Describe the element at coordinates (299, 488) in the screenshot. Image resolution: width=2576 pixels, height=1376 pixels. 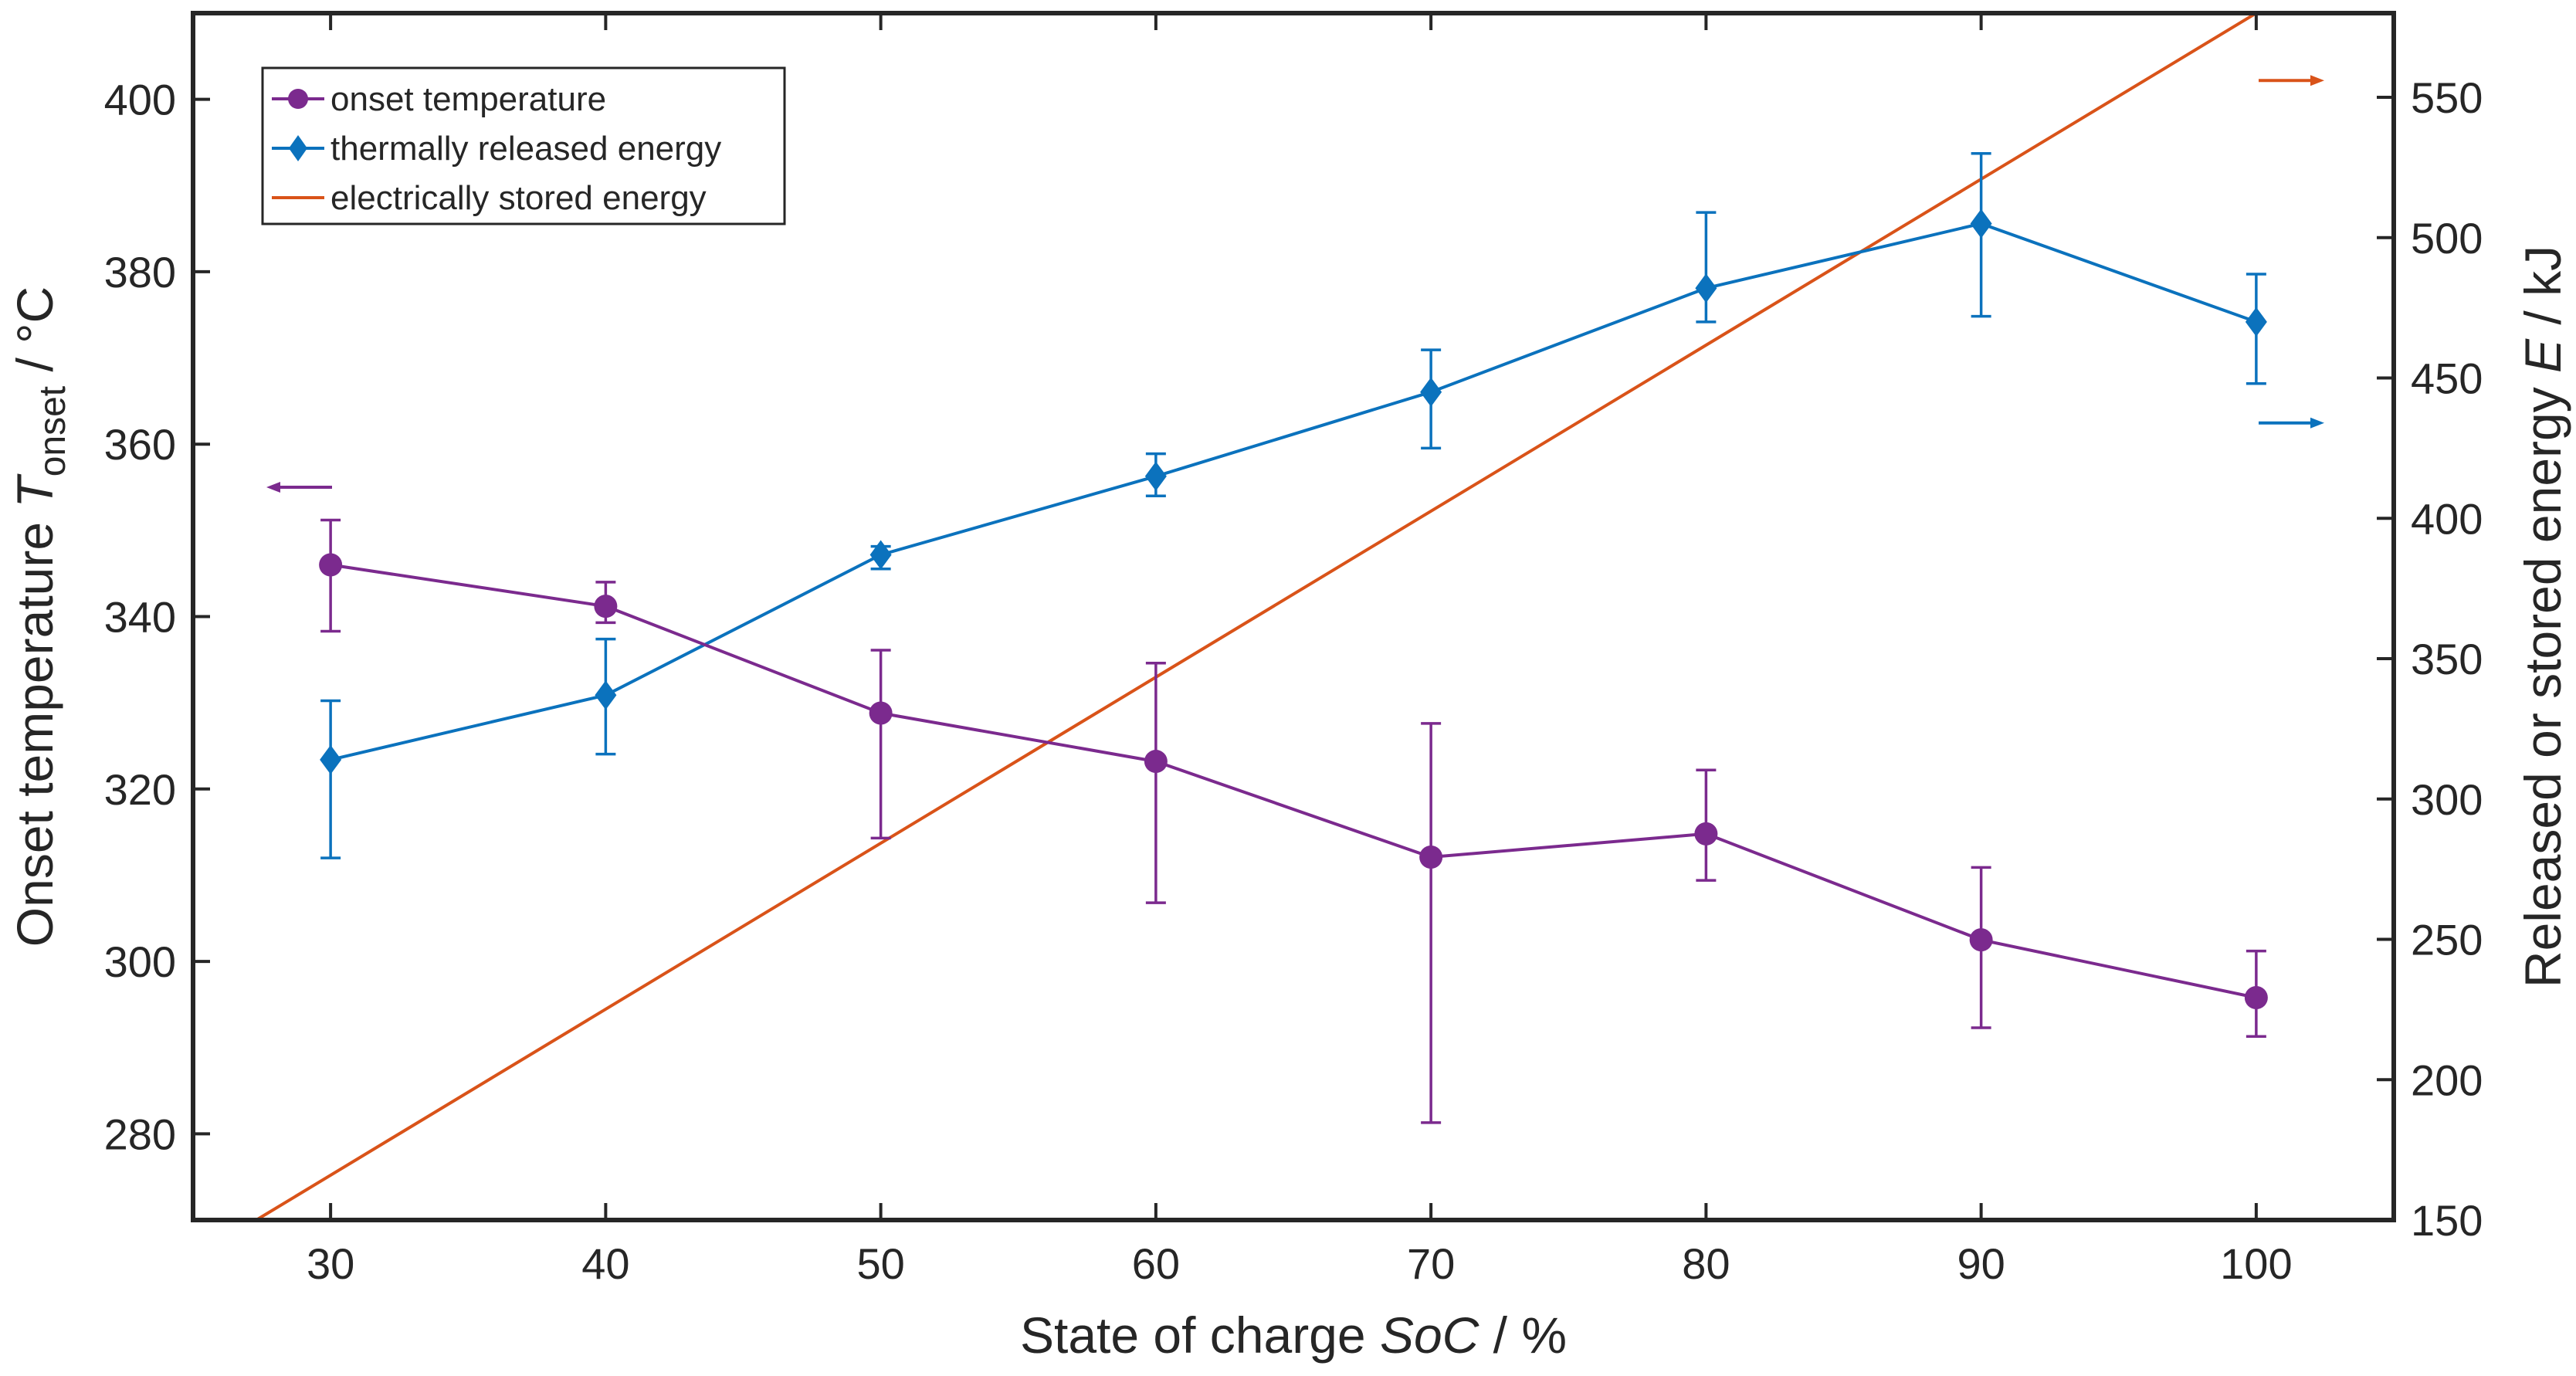
I see `axis-arrow-left` at that location.